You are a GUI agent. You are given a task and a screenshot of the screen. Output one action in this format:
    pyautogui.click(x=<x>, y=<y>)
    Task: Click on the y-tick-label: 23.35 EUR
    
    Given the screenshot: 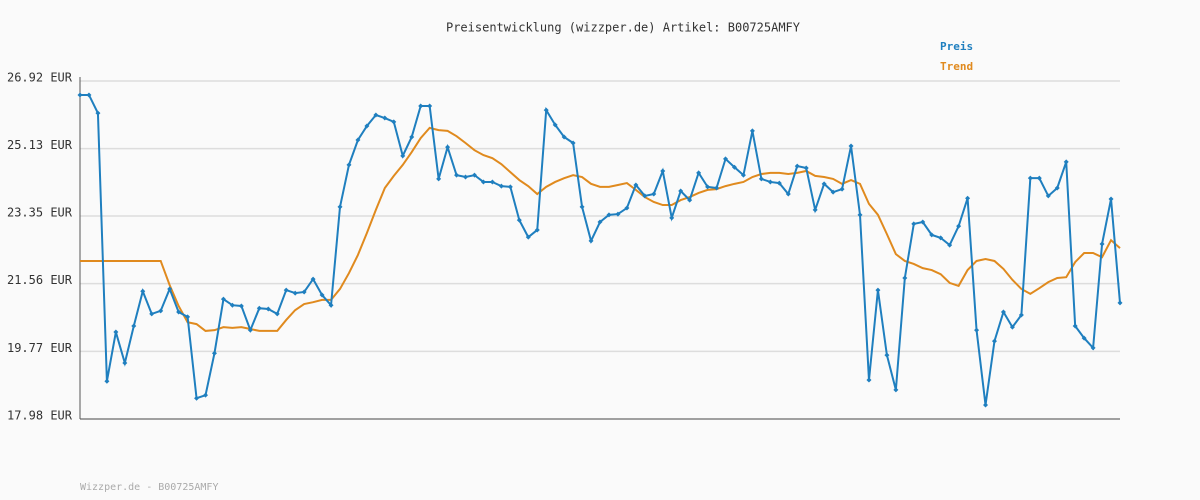 What is the action you would take?
    pyautogui.click(x=40, y=212)
    